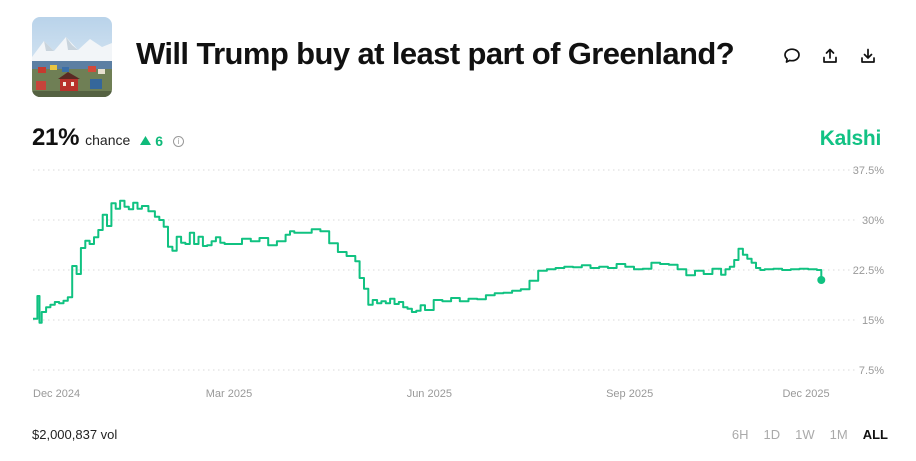  I want to click on triangle-up-icon, so click(146, 140).